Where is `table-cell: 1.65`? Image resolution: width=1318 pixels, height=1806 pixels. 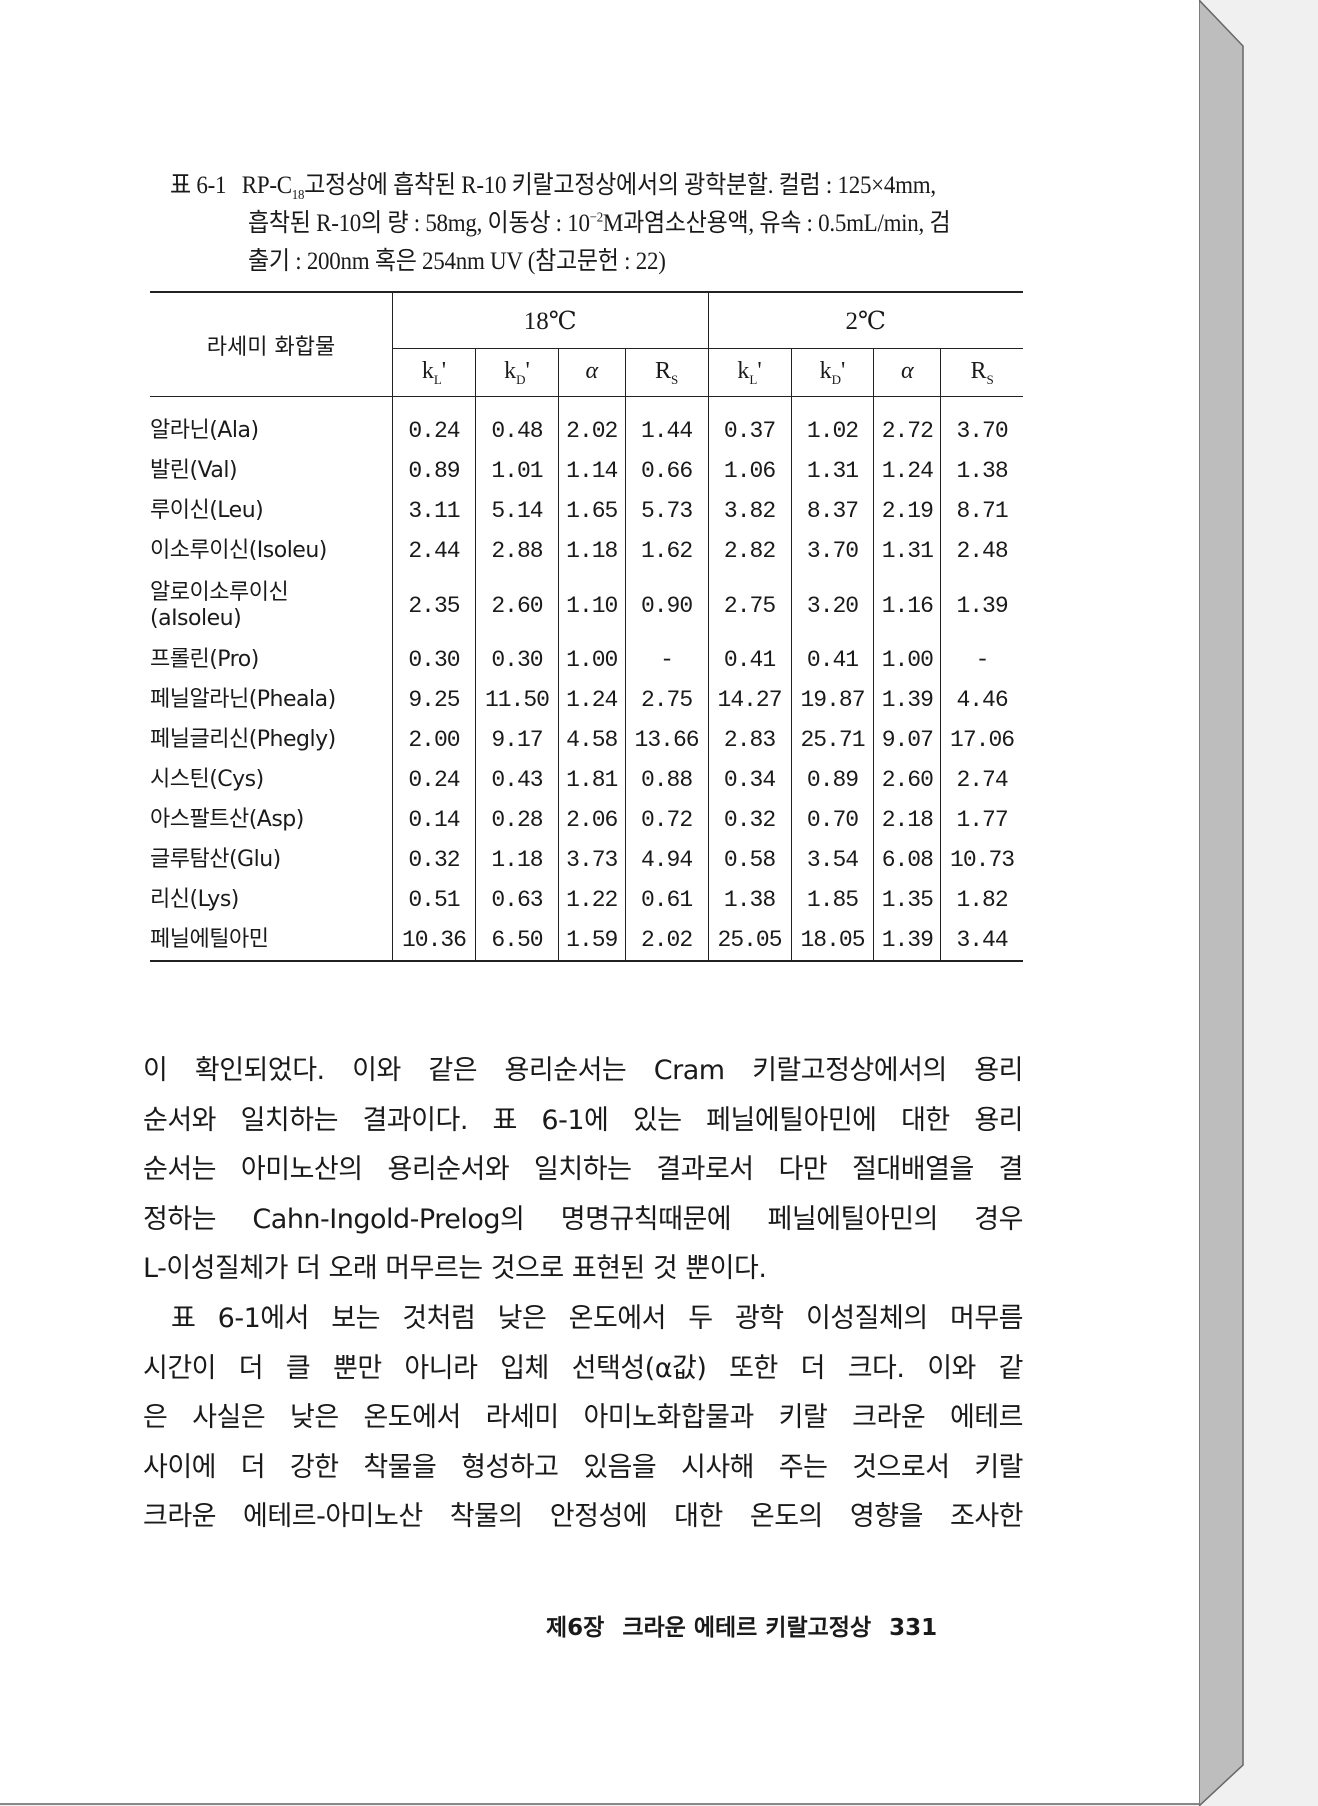
table-cell: 1.65 is located at coordinates (591, 511).